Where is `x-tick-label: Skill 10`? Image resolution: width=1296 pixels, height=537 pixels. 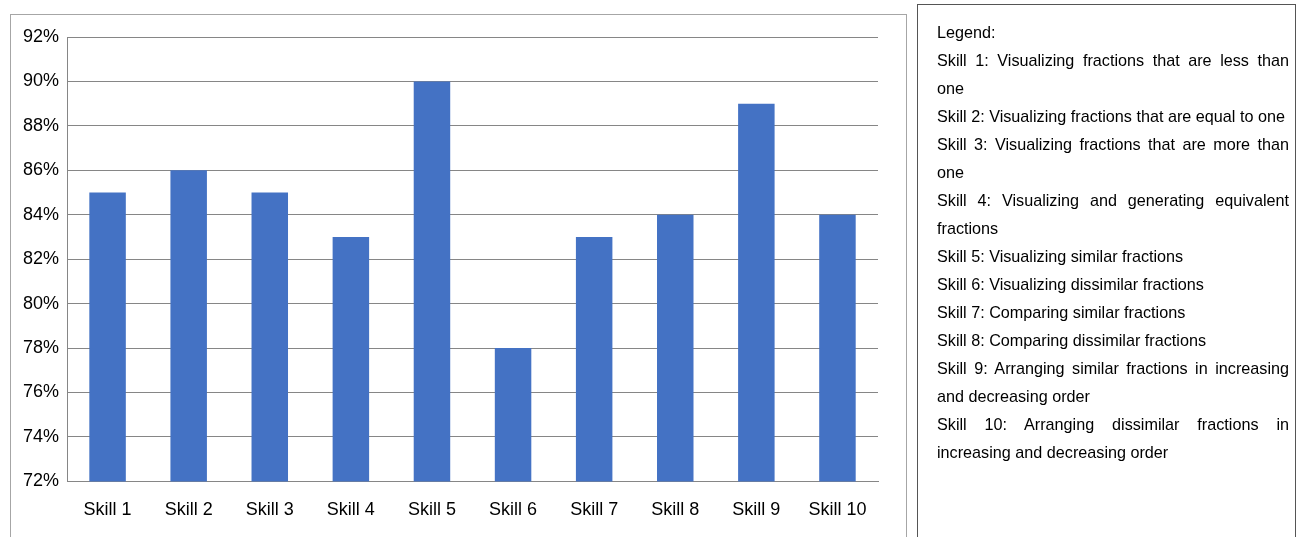
x-tick-label: Skill 10 is located at coordinates (837, 509).